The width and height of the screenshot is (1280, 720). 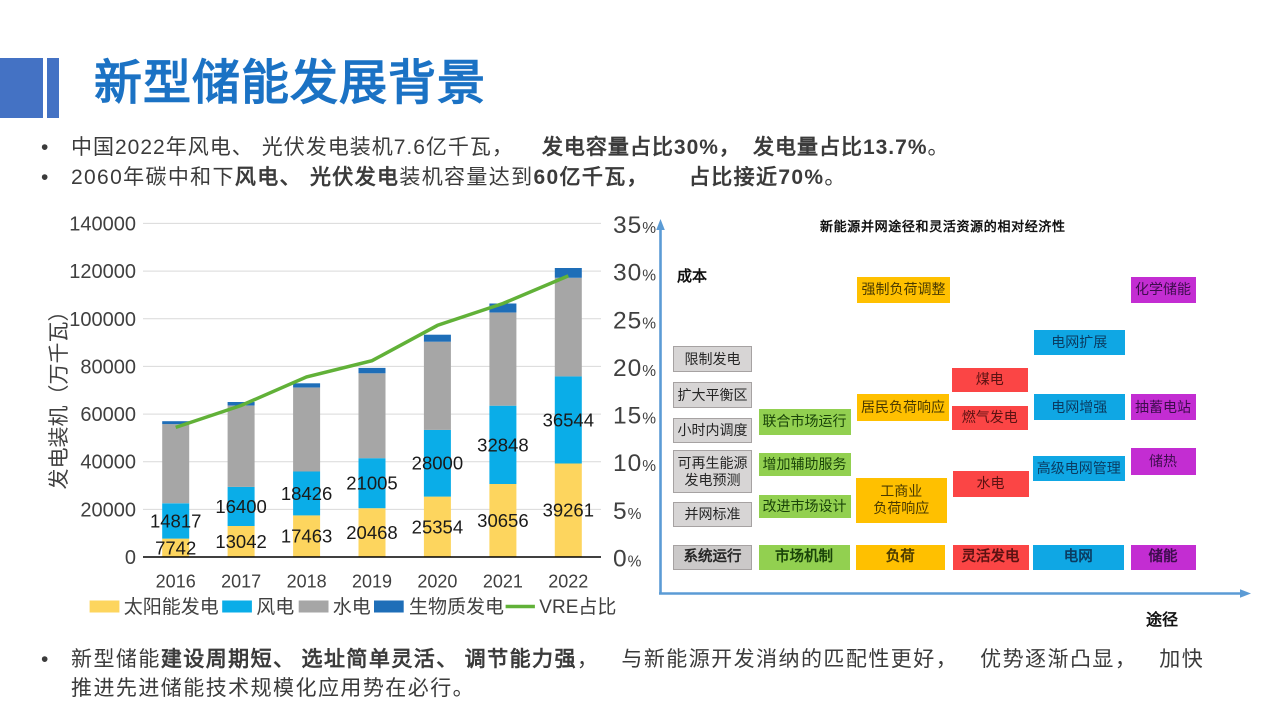 I want to click on svg-text: 0%, so click(x=627, y=559).